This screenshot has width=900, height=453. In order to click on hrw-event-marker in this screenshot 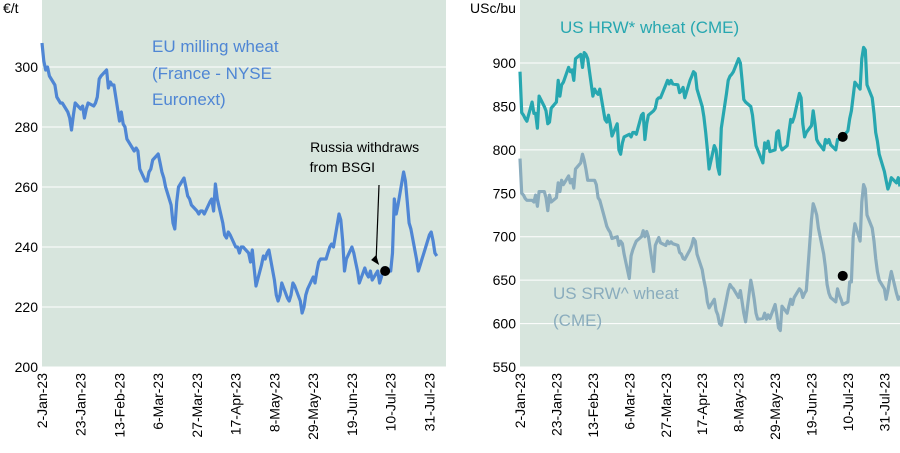, I will do `click(842, 136)`.